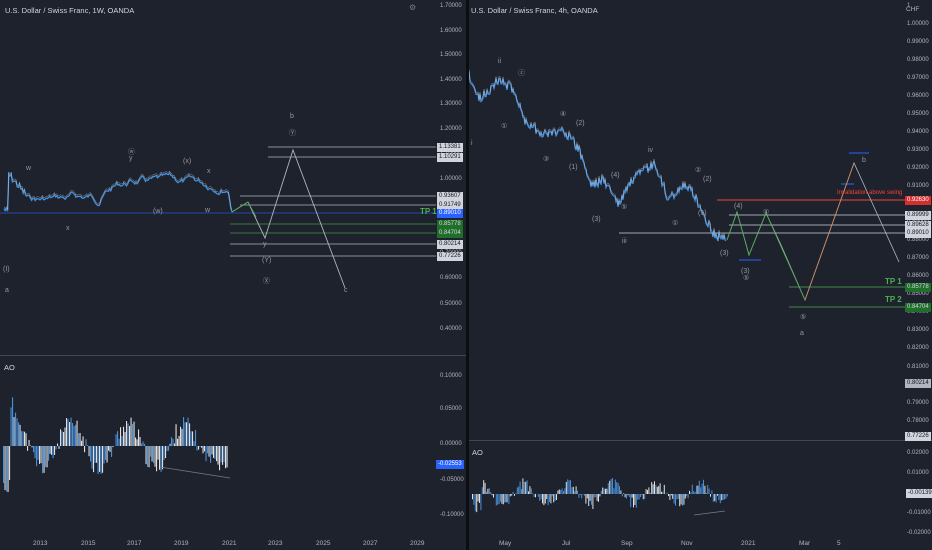 The width and height of the screenshot is (932, 550). What do you see at coordinates (651, 150) in the screenshot?
I see `wave-label: iv` at bounding box center [651, 150].